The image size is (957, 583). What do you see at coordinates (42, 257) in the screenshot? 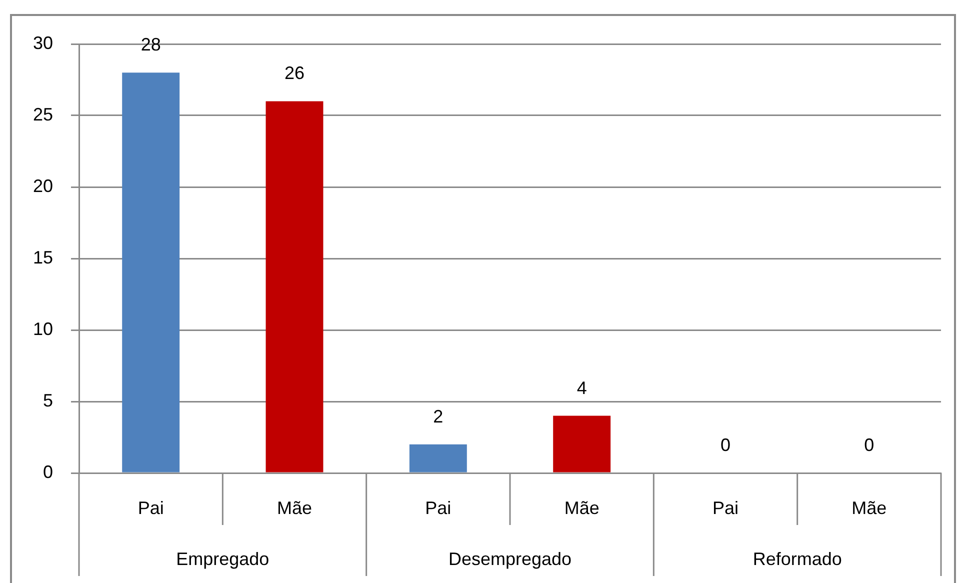
I see `y-tick-label: 15` at bounding box center [42, 257].